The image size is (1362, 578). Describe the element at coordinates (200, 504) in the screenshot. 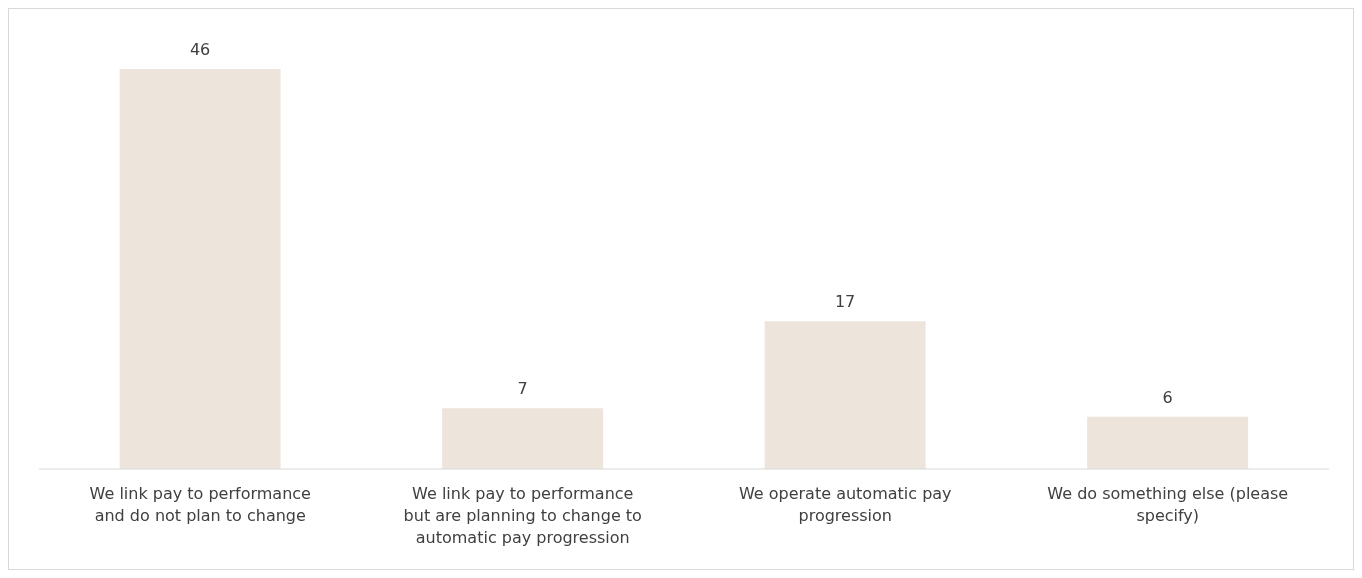

I see `x-tick-label: We link pay to performance and do not plan to change` at that location.